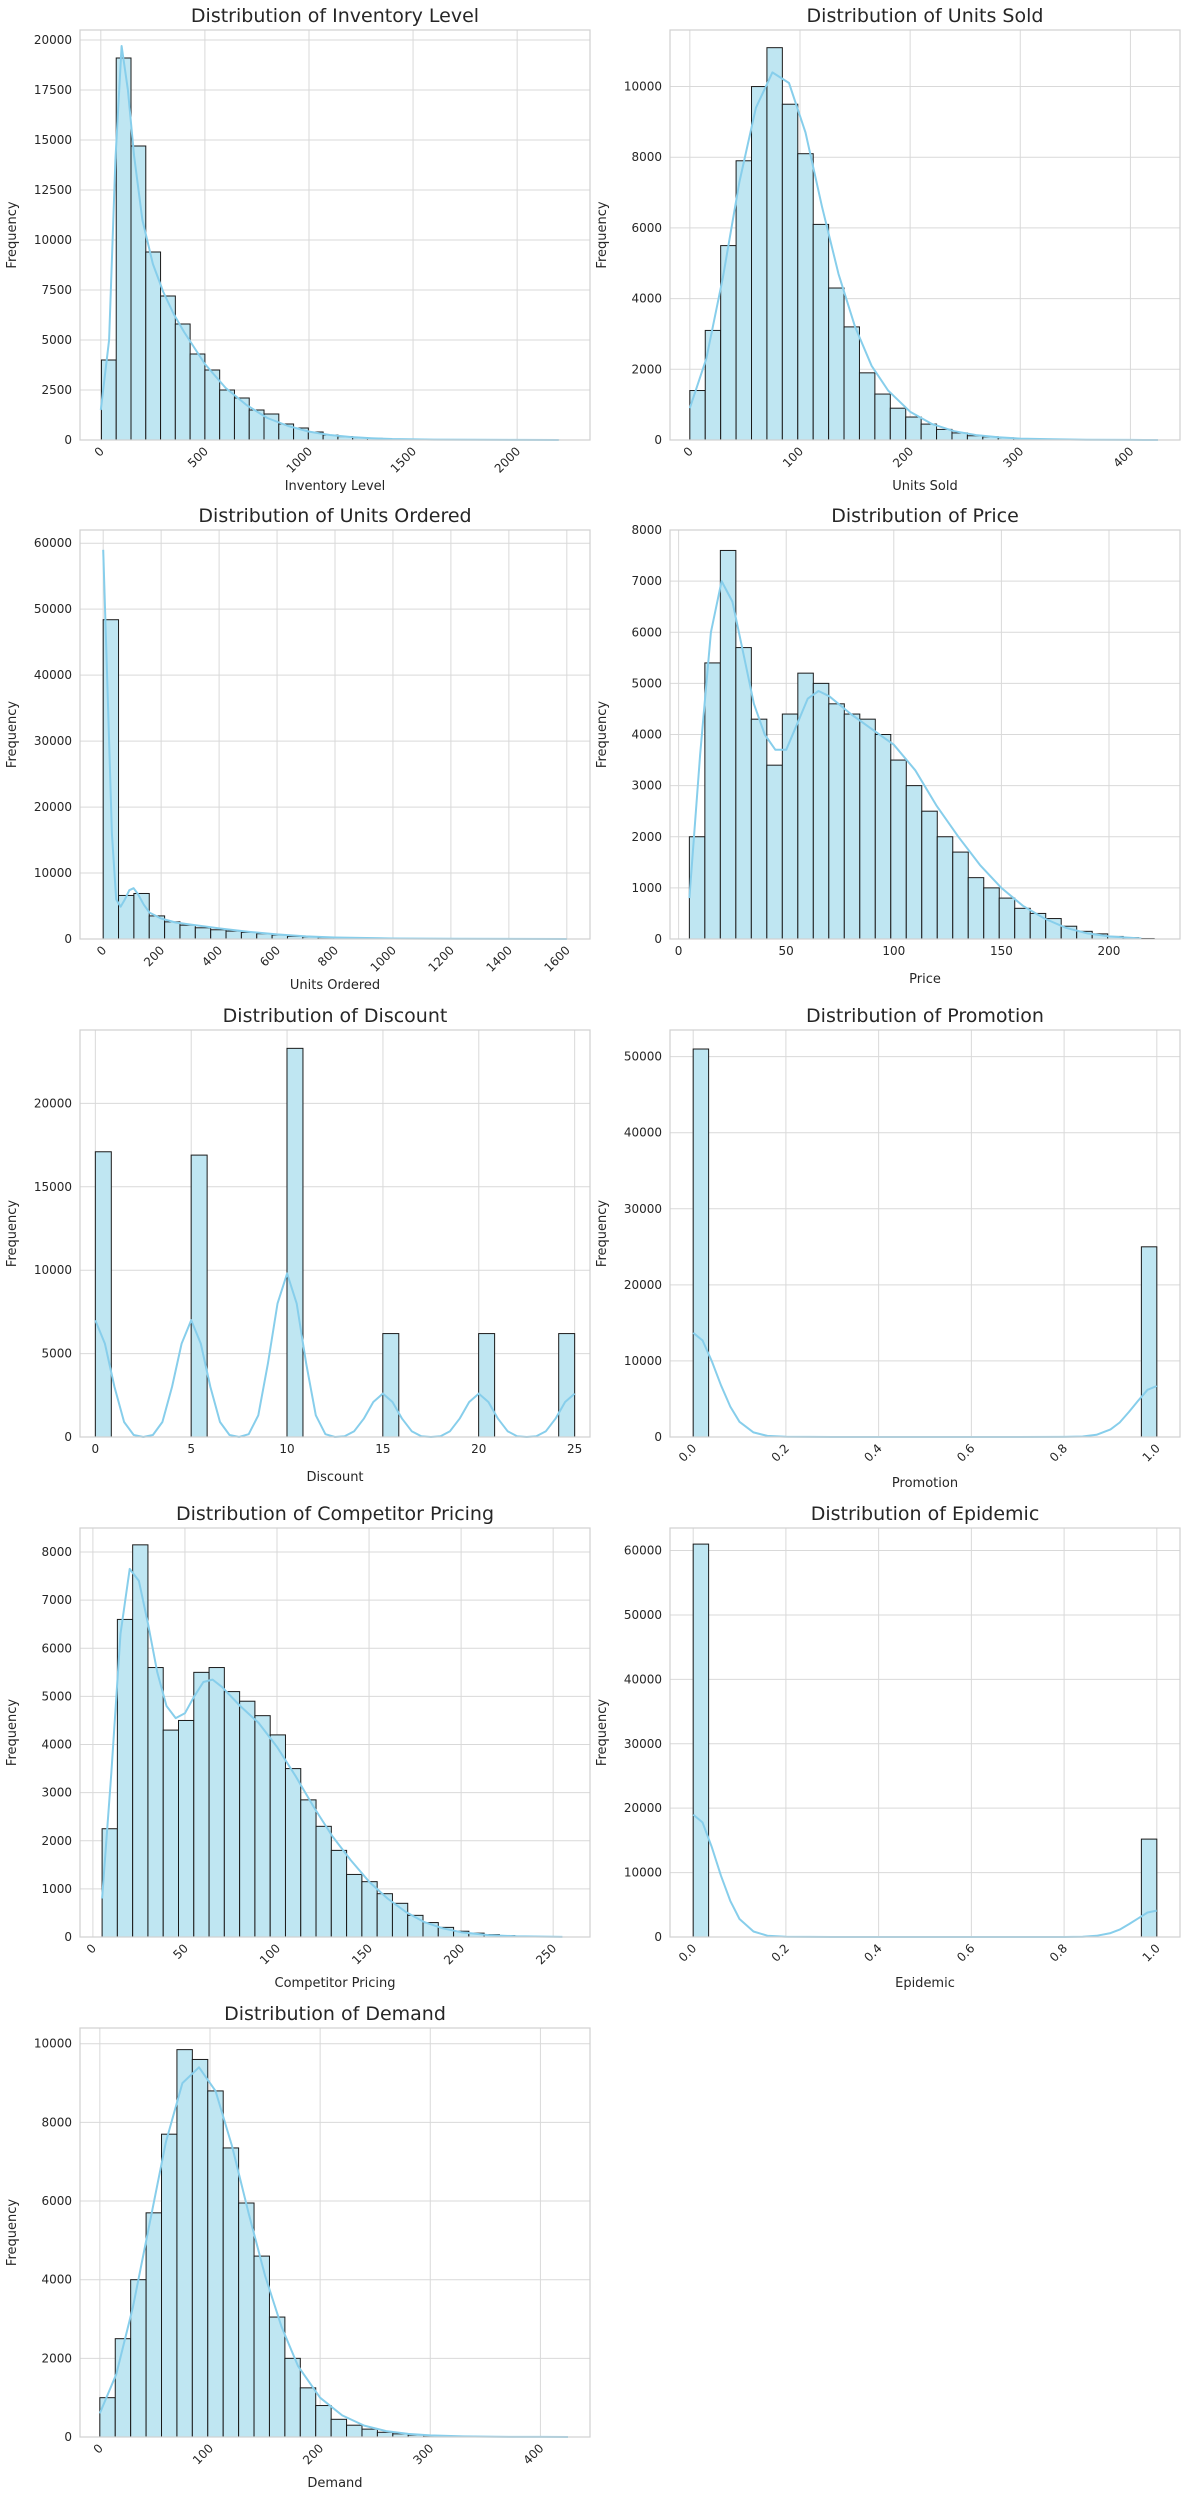 The height and width of the screenshot is (2494, 1189). I want to click on x-tick-label: 0.6, so click(965, 1952).